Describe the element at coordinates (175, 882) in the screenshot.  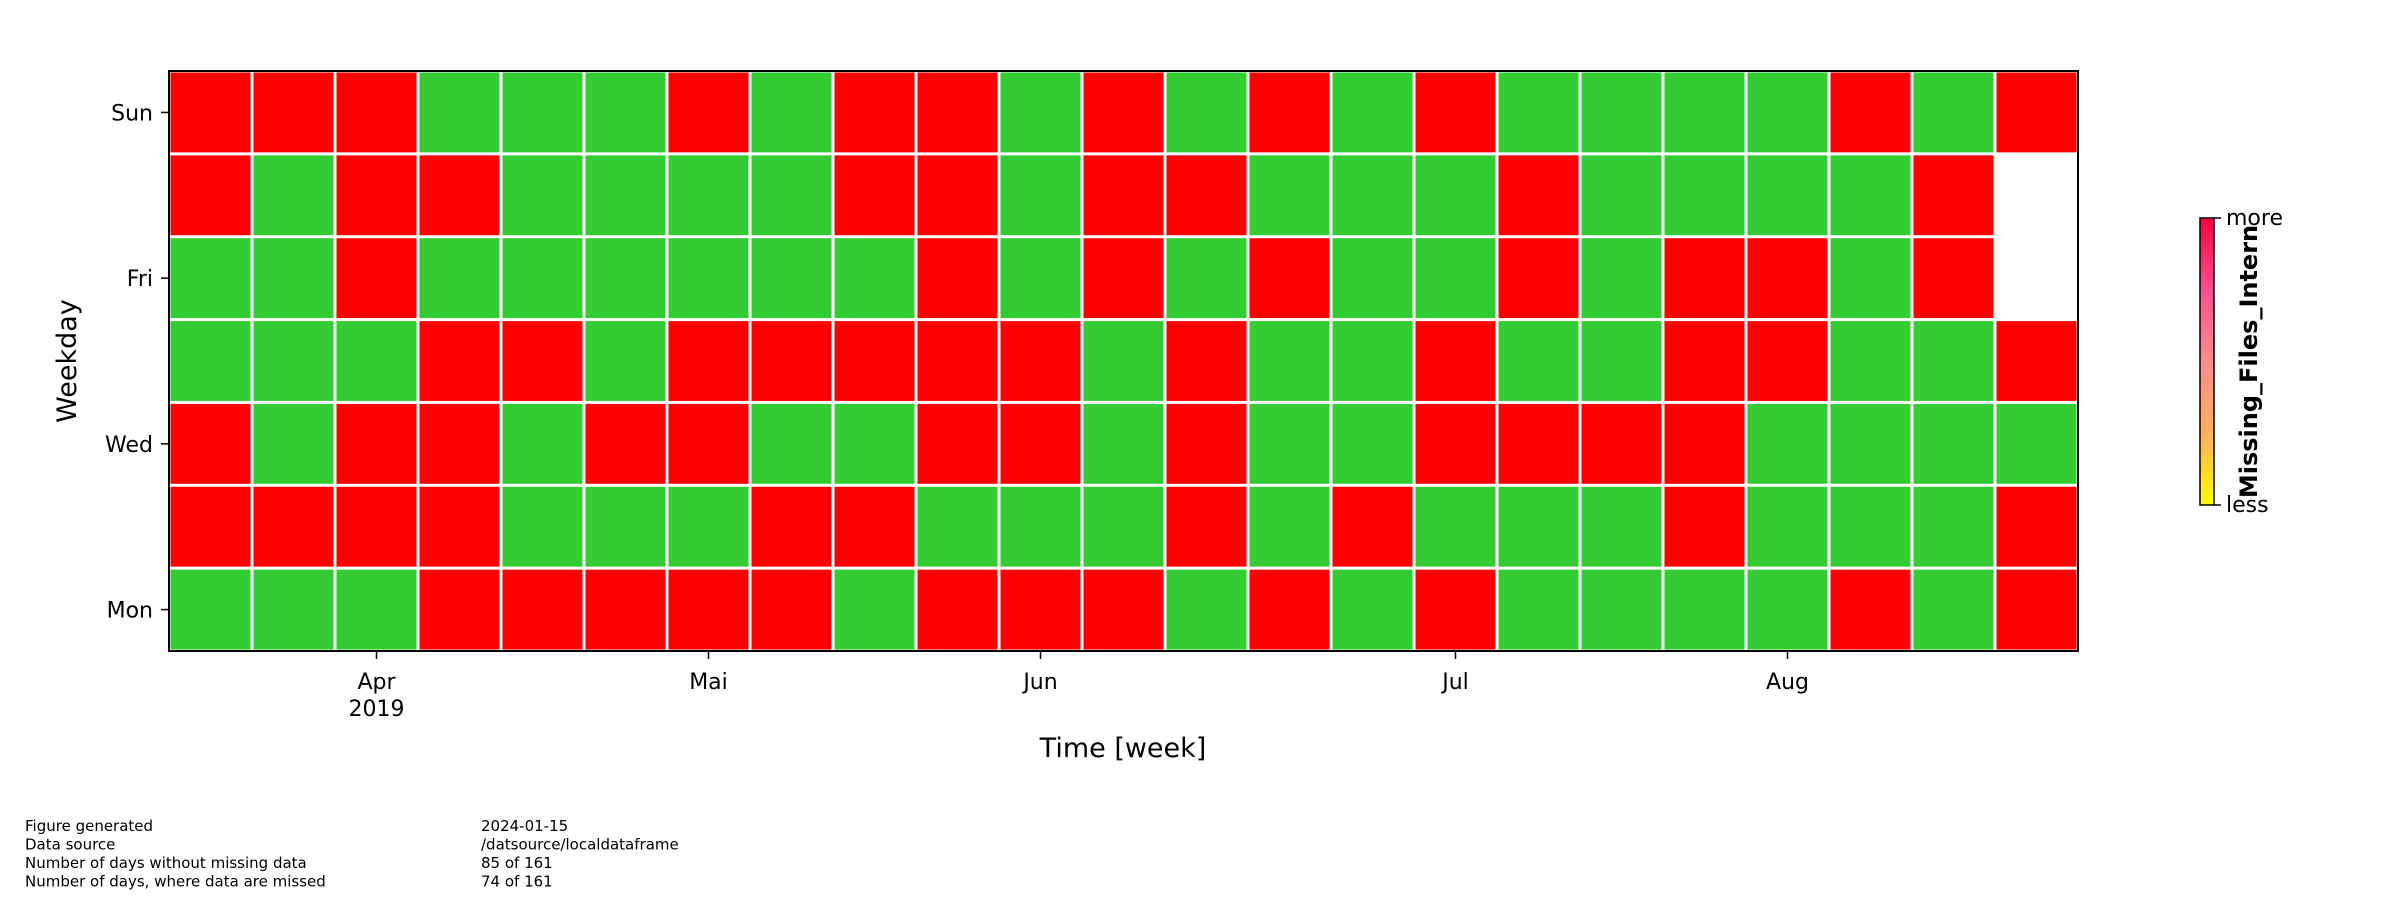
I see `footer-label: Number of days, where data are missed` at that location.